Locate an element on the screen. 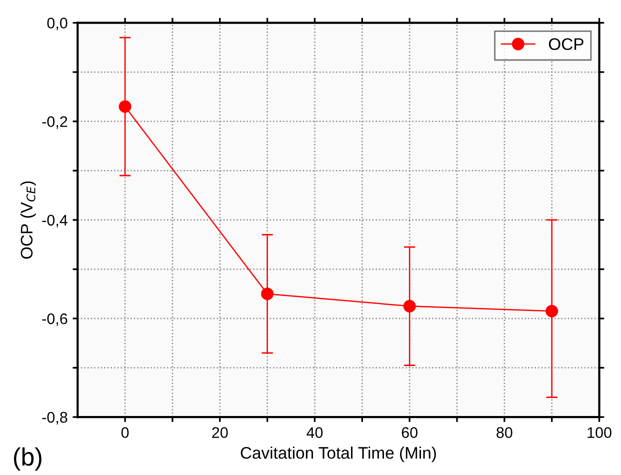 The height and width of the screenshot is (475, 621). y-tick-label: -0,8 is located at coordinates (55, 418).